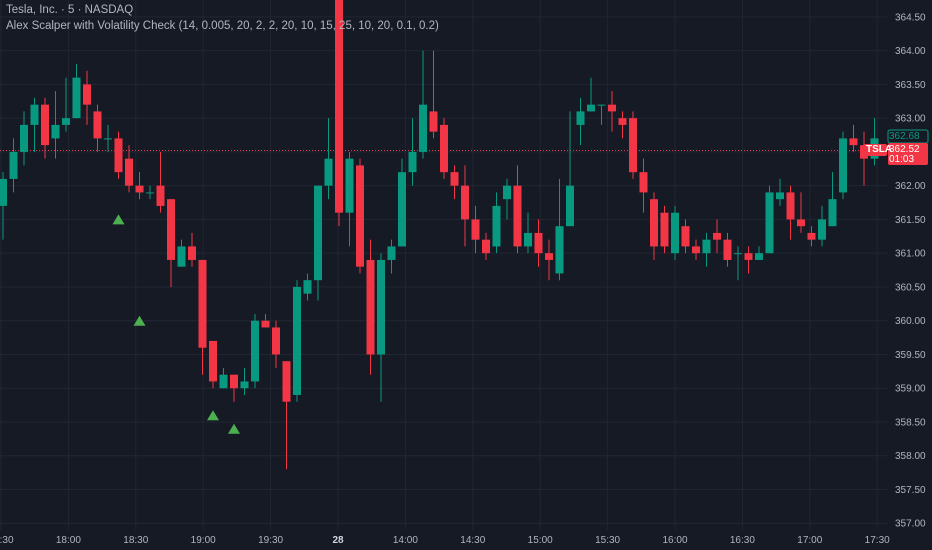 This screenshot has height=550, width=932. Describe the element at coordinates (910, 355) in the screenshot. I see `price-tick-label: 359.50` at that location.